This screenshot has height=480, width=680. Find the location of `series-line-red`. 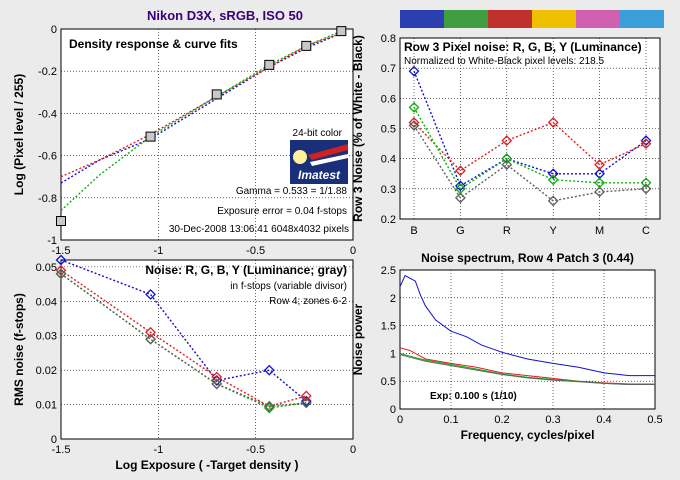

series-line-red is located at coordinates (183, 338).